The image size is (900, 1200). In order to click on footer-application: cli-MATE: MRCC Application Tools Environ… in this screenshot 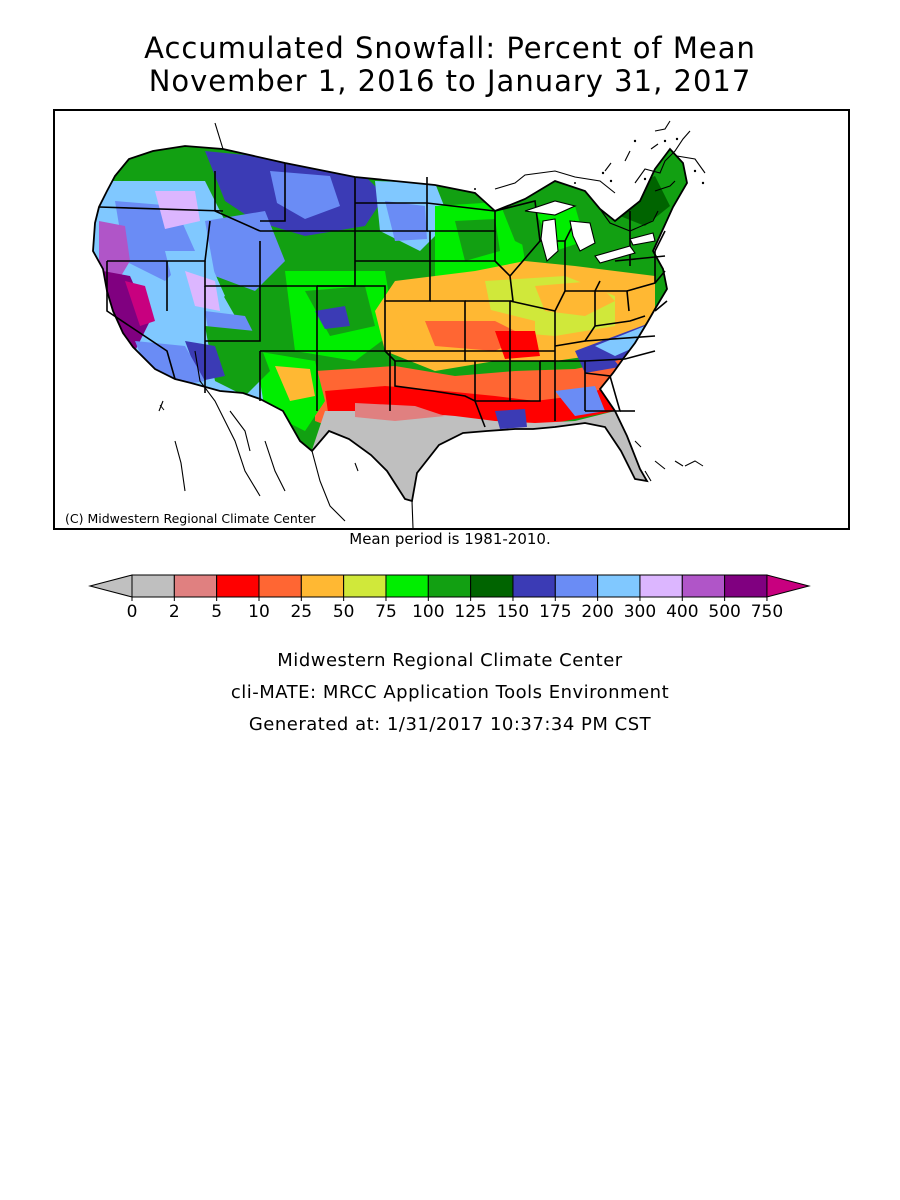, I will do `click(450, 692)`.